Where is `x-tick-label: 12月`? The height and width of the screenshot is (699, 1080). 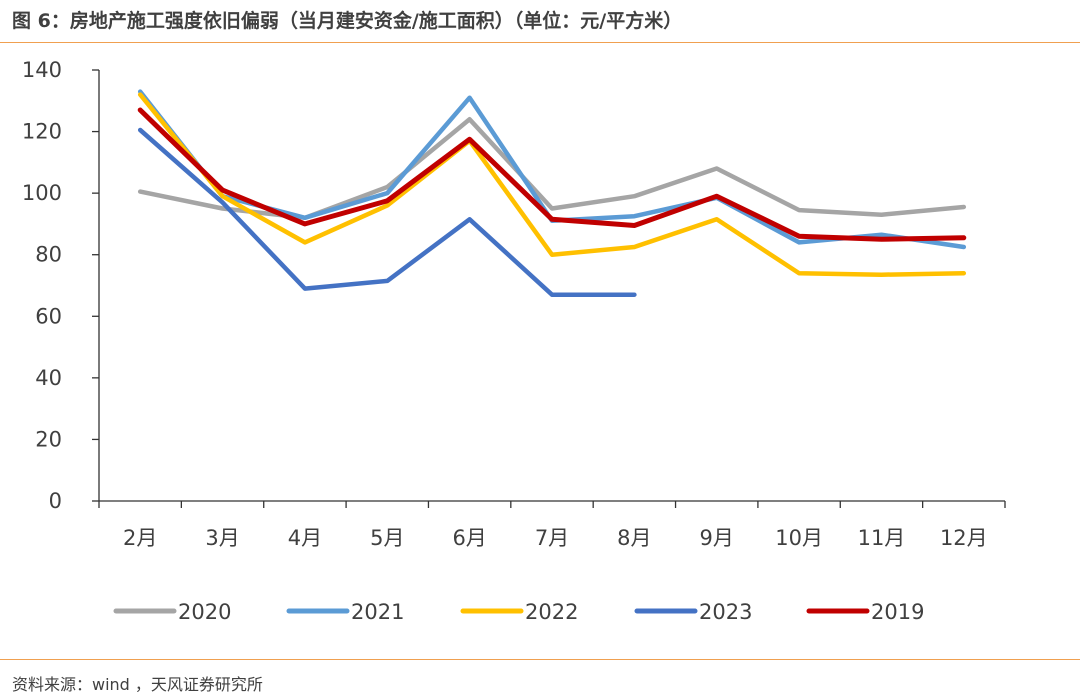
x-tick-label: 12月 is located at coordinates (964, 538).